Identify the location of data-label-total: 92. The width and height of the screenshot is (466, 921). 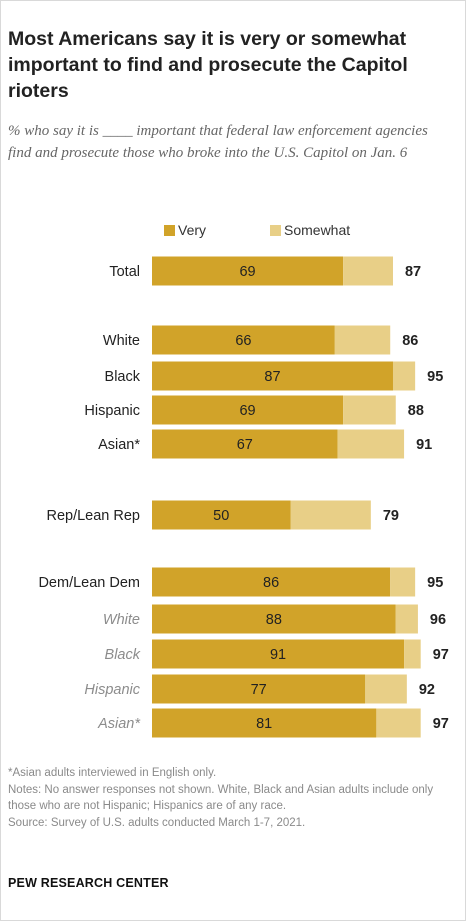
(427, 690).